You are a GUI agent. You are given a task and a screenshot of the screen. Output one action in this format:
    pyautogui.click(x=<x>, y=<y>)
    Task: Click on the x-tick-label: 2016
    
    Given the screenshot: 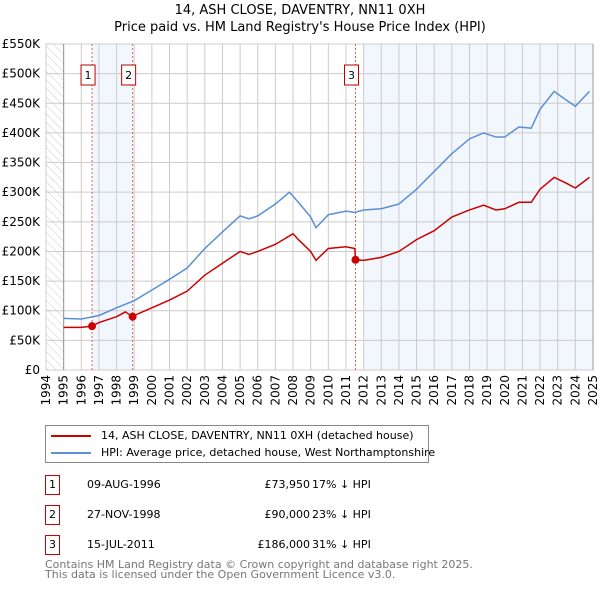 What is the action you would take?
    pyautogui.click(x=434, y=390)
    